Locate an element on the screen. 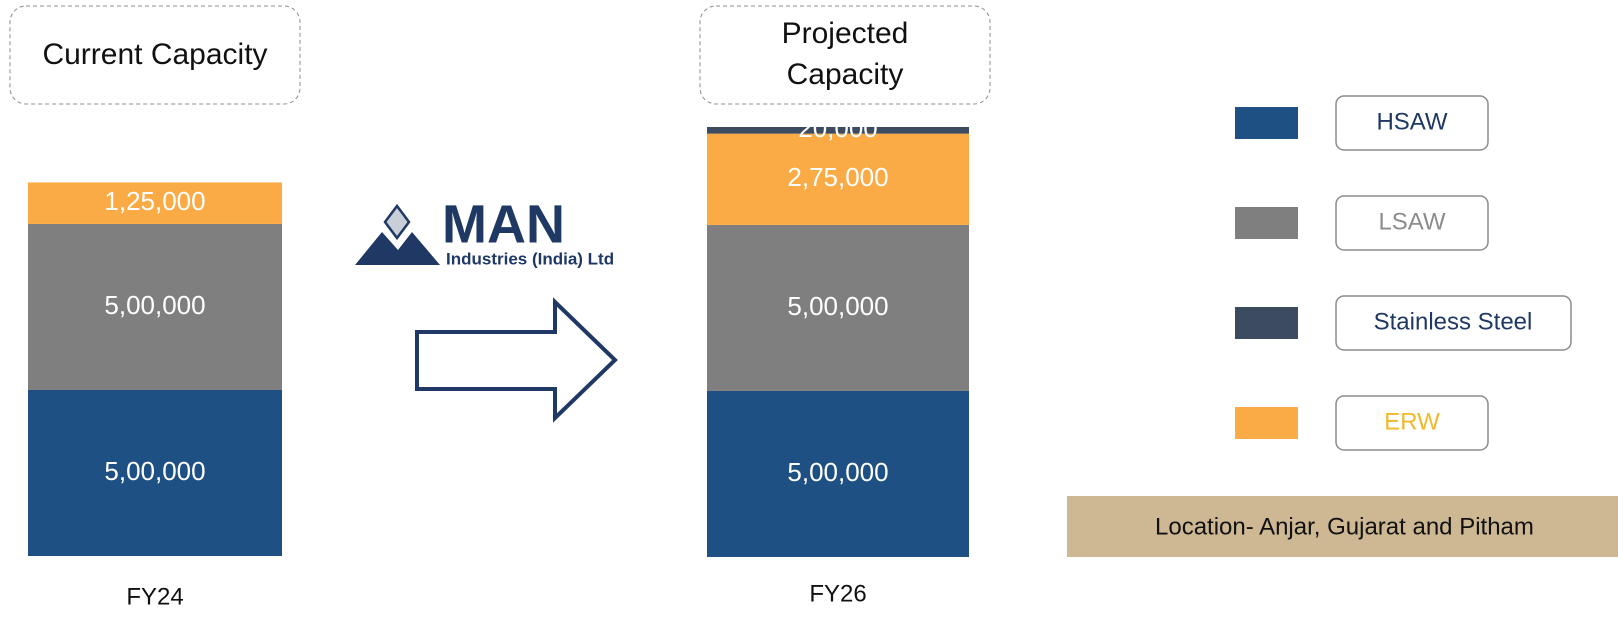  legend-label: HSAW is located at coordinates (1411, 121).